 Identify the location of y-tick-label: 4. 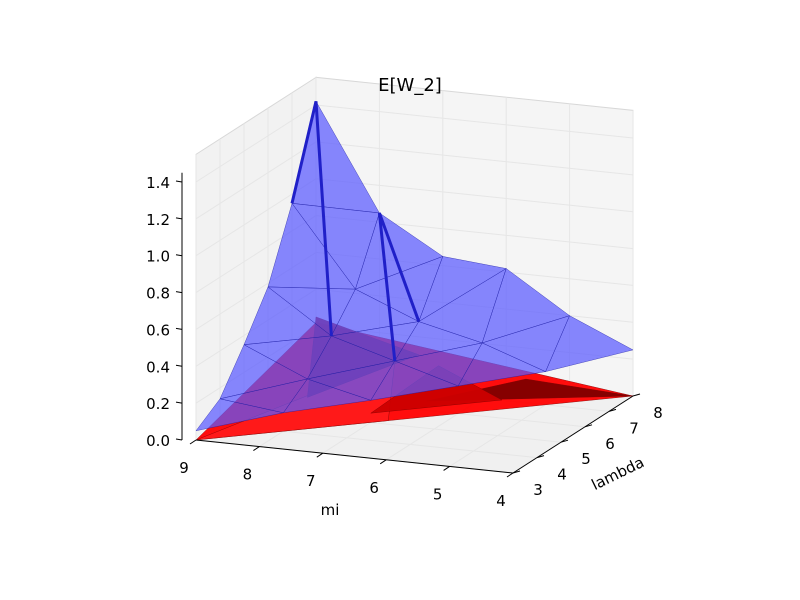
(562, 475).